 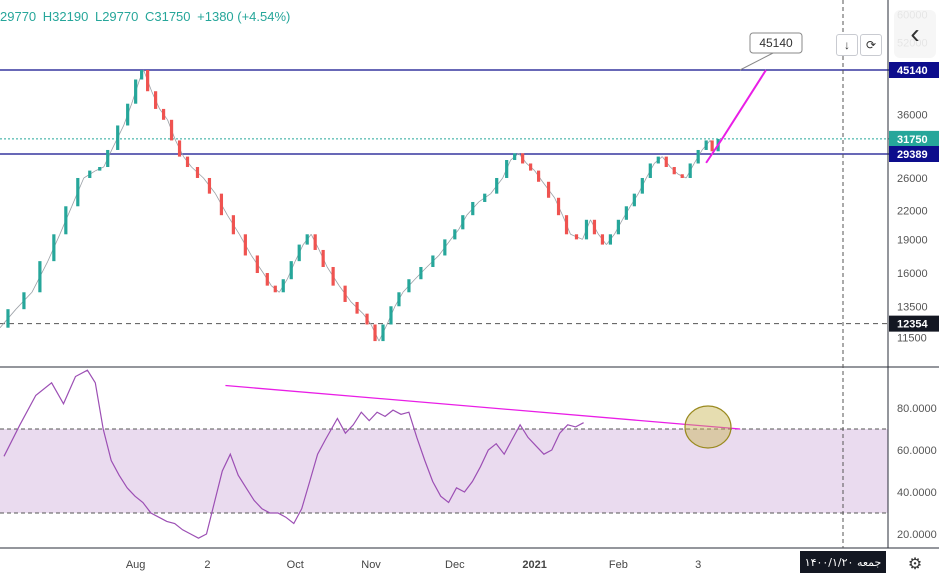 I want to click on time-tick-label: 2021, so click(x=534, y=565).